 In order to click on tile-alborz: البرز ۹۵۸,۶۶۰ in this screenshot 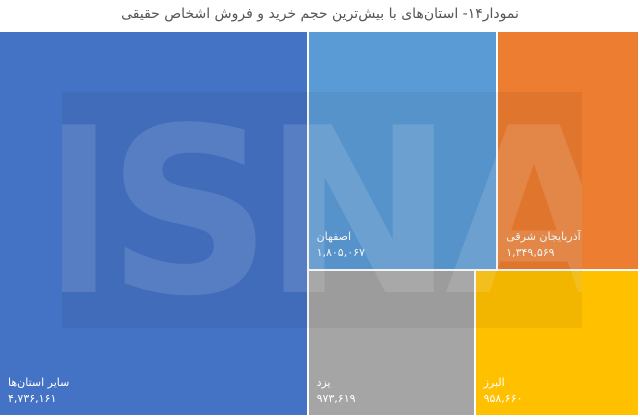, I will do `click(557, 343)`.